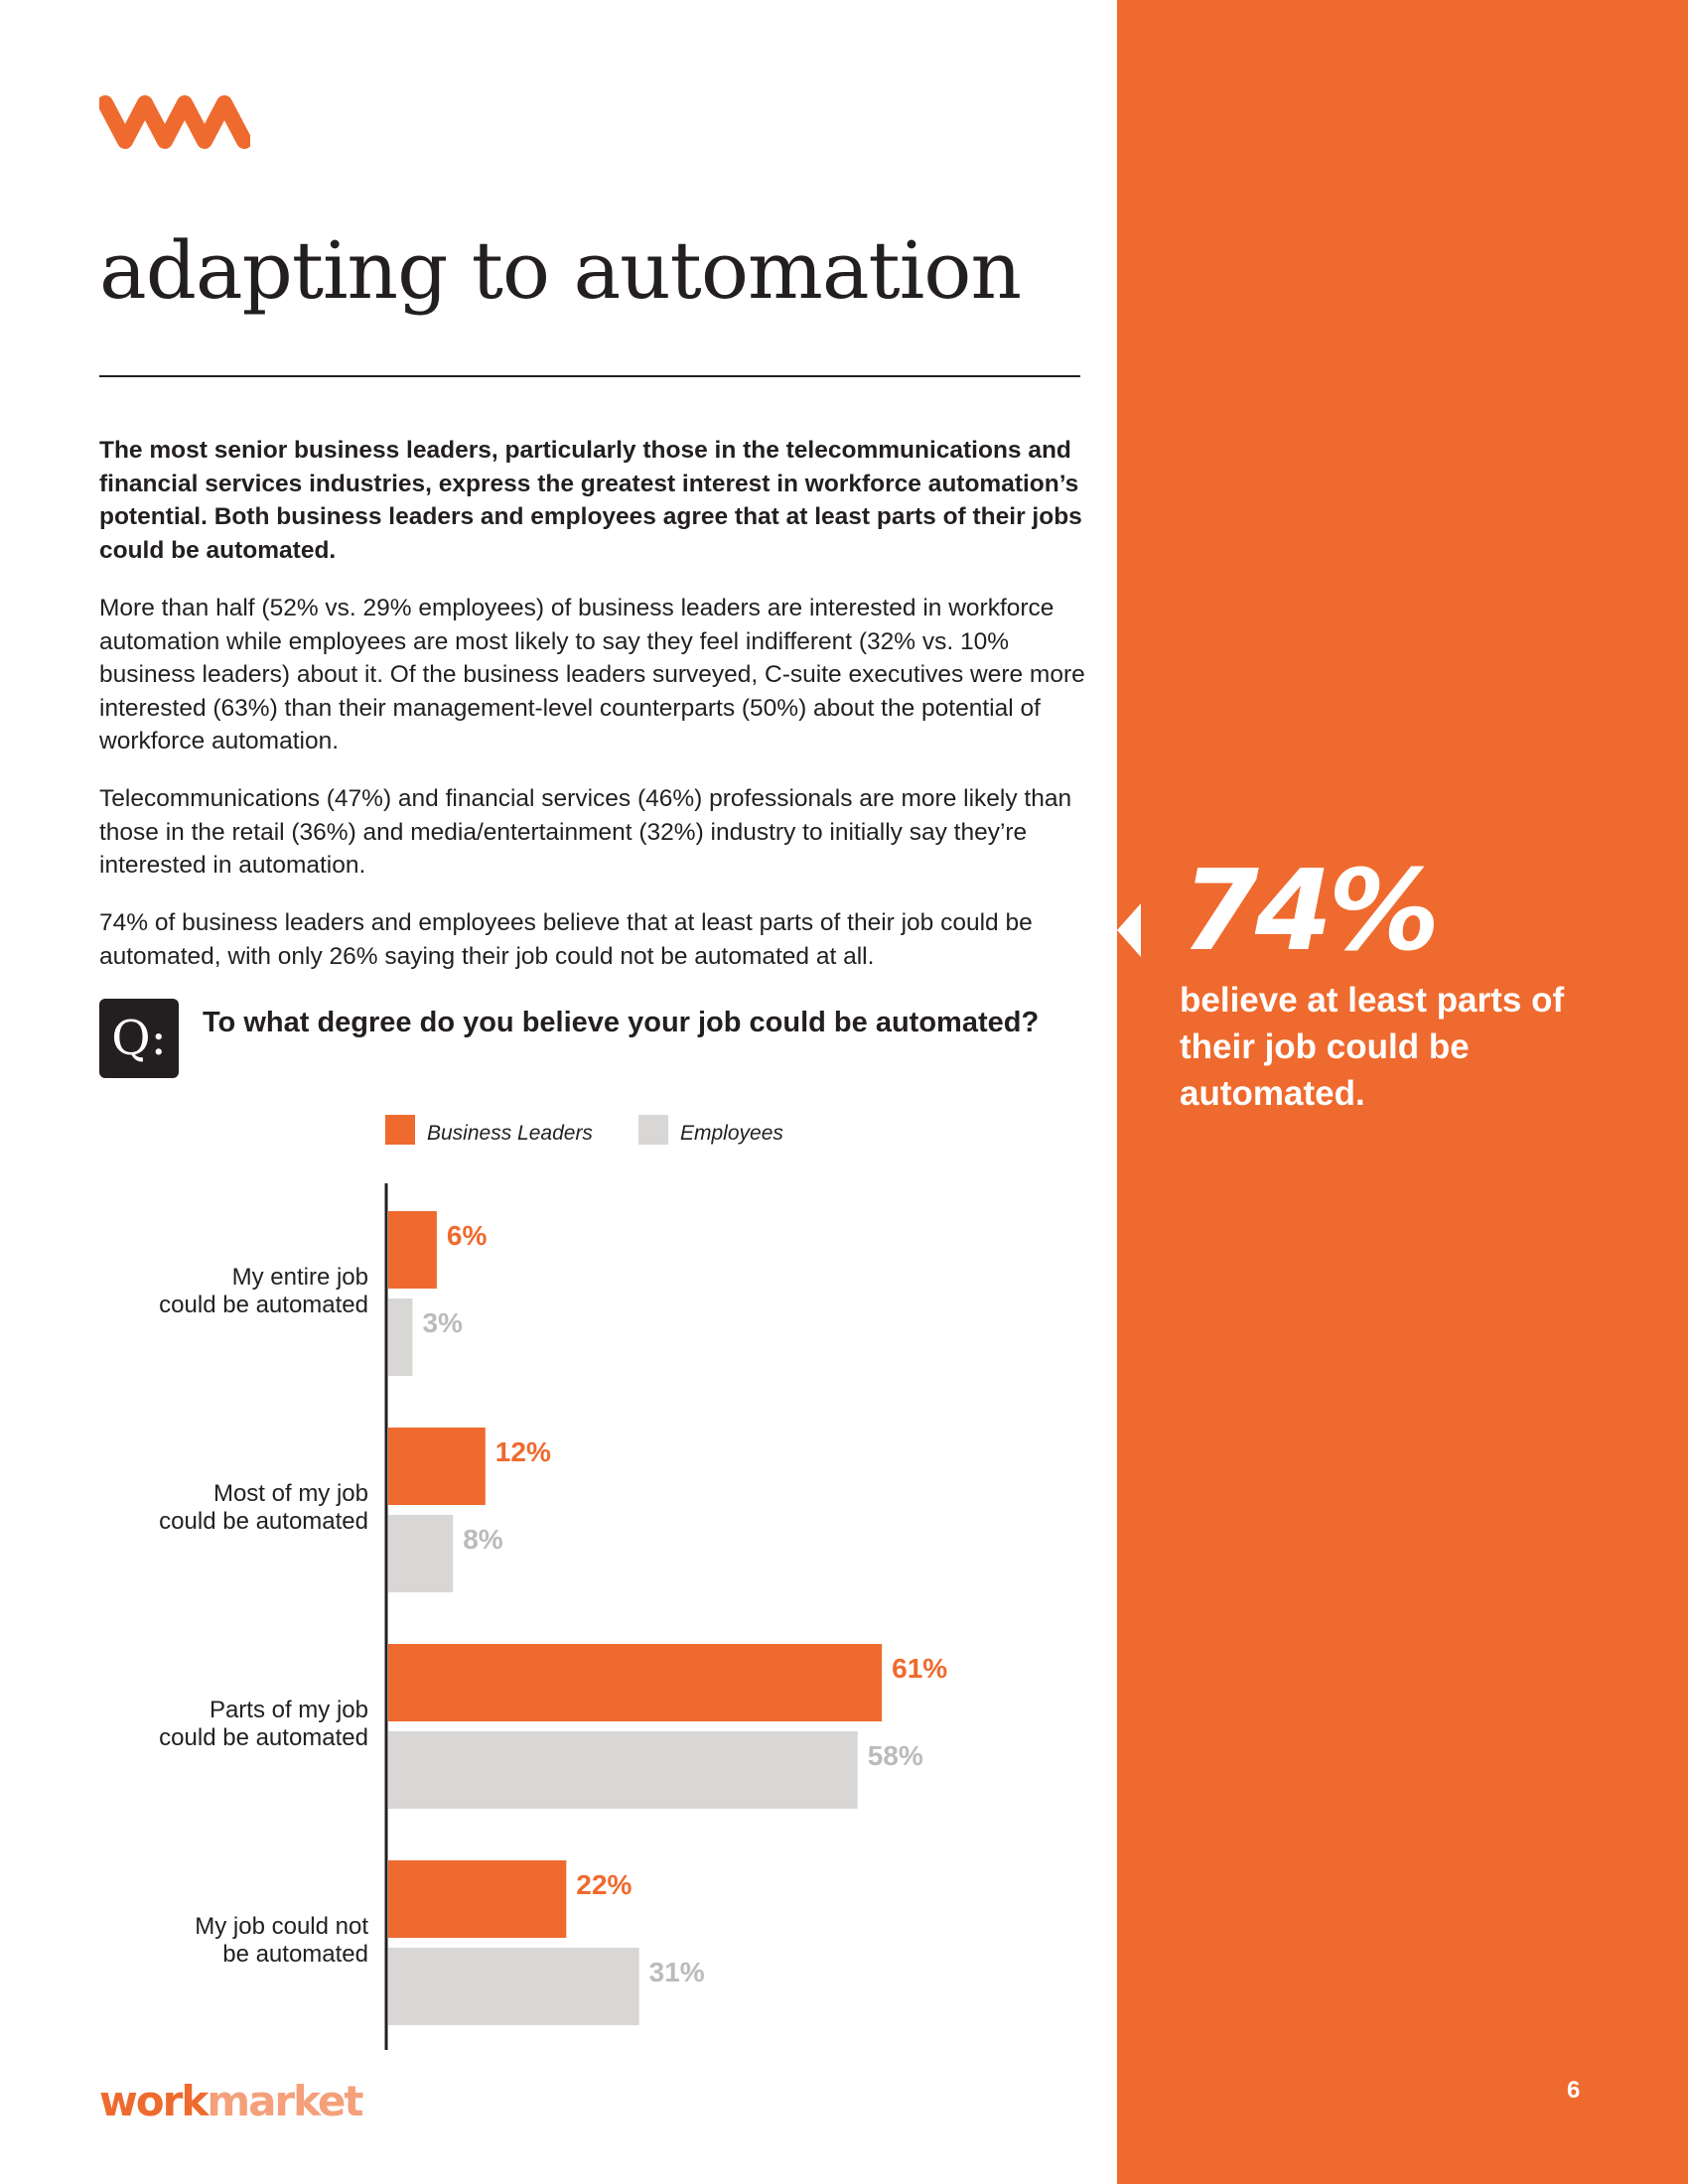 This screenshot has width=1688, height=2184. What do you see at coordinates (154, 2101) in the screenshot?
I see `wordmark-work: work` at bounding box center [154, 2101].